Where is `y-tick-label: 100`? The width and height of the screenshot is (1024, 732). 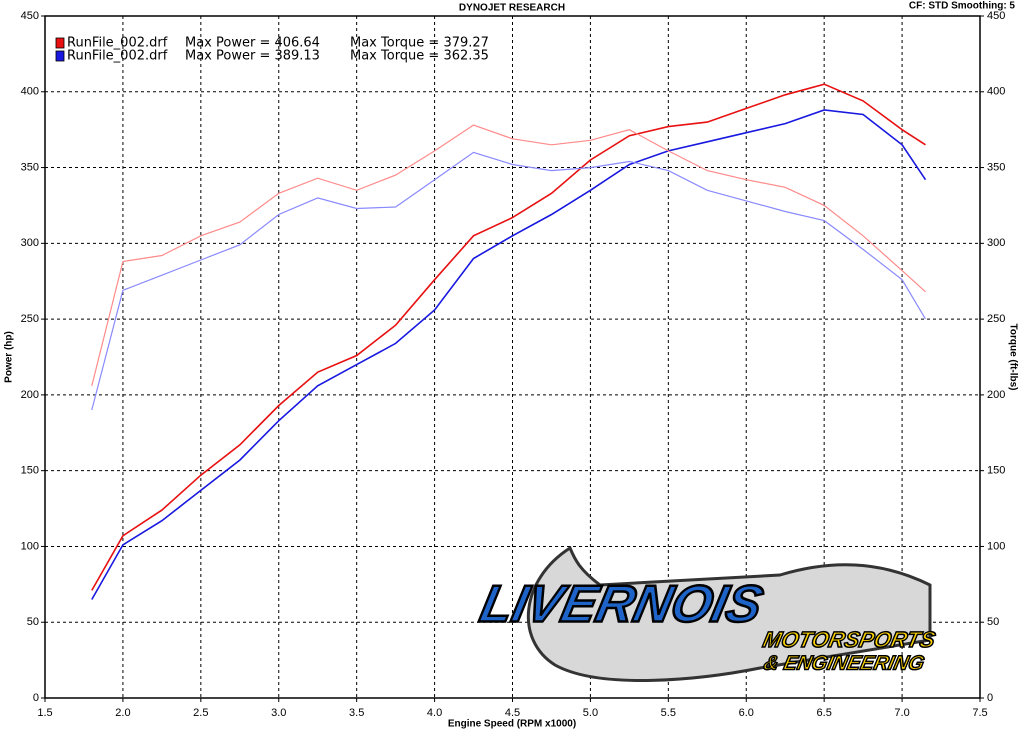 y-tick-label: 100 is located at coordinates (30, 546).